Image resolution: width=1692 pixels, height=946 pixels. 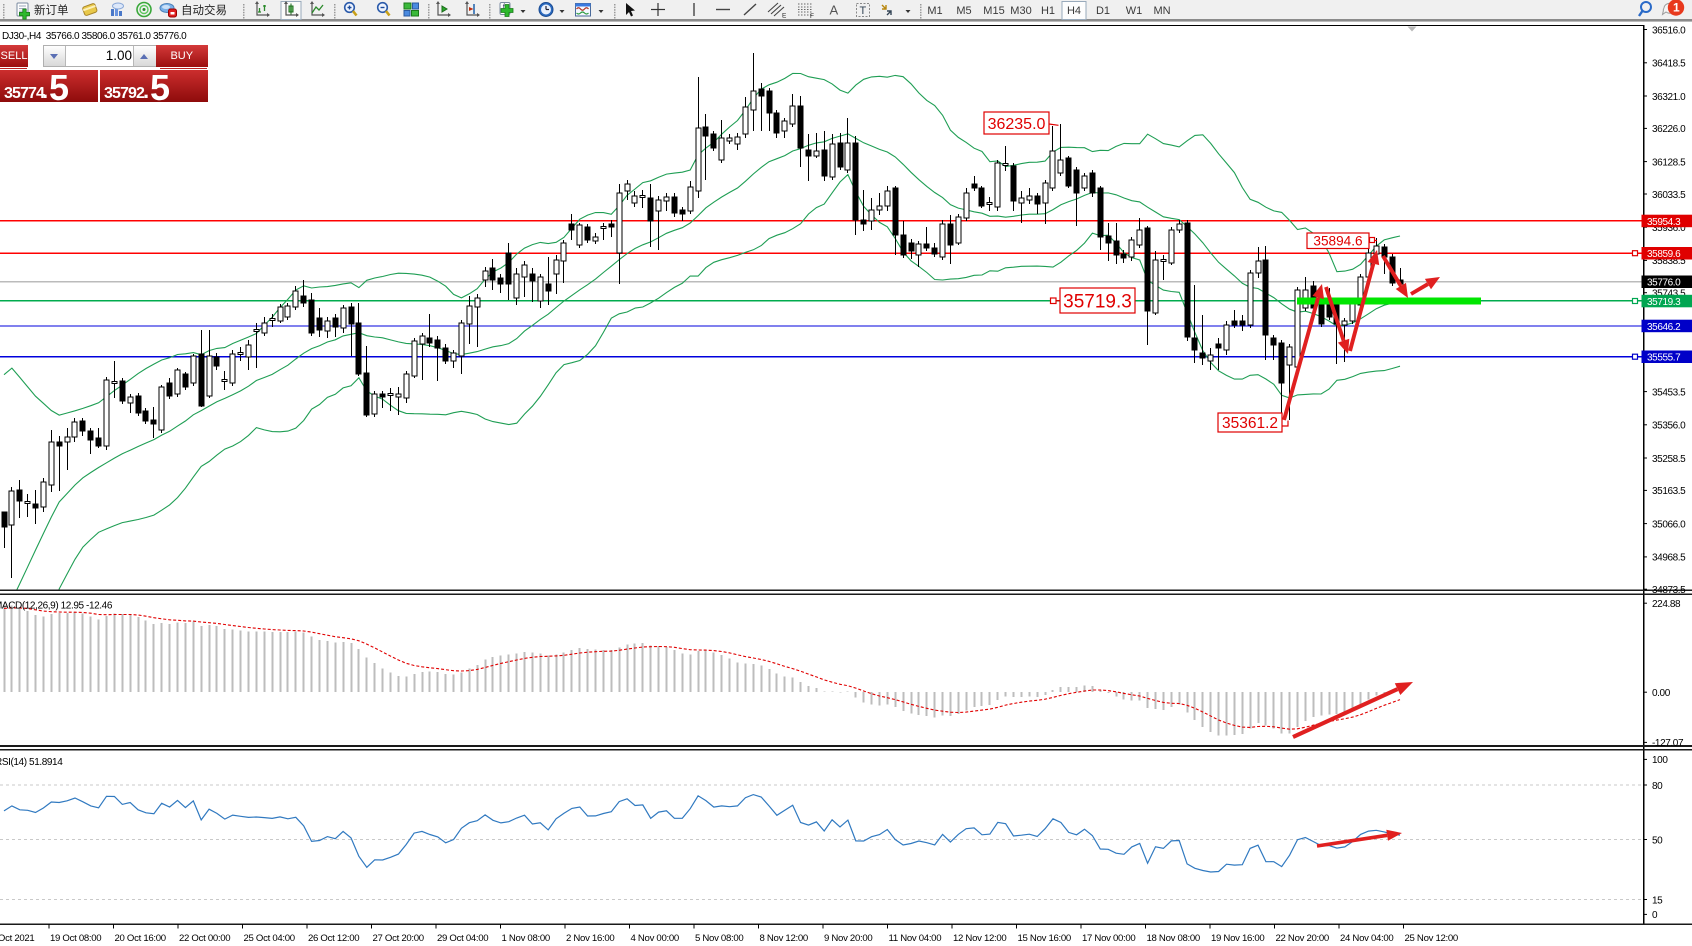 What do you see at coordinates (204, 938) in the screenshot?
I see `svg-text: 22 Oct 00:00` at bounding box center [204, 938].